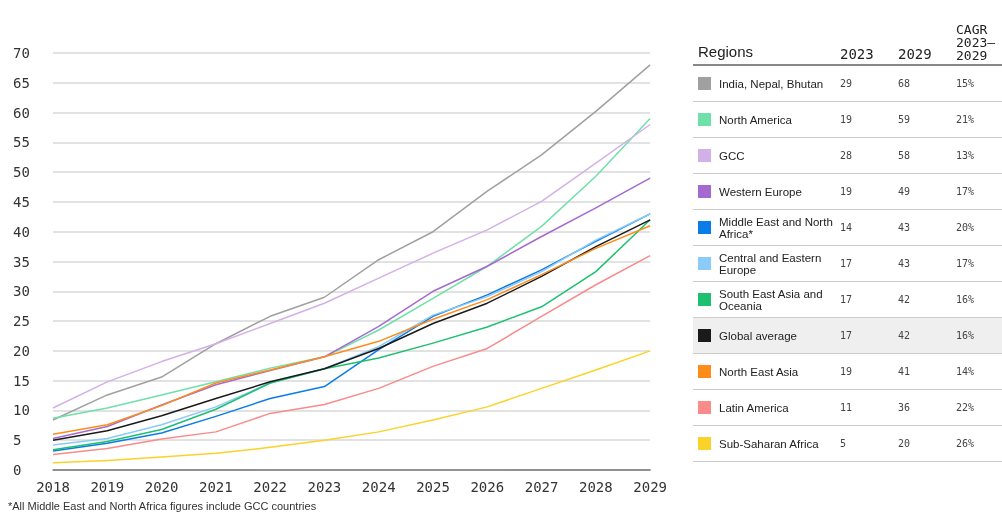 This screenshot has height=519, width=1002. Describe the element at coordinates (776, 227) in the screenshot. I see `legend-label: Middle East and North Africa*` at that location.